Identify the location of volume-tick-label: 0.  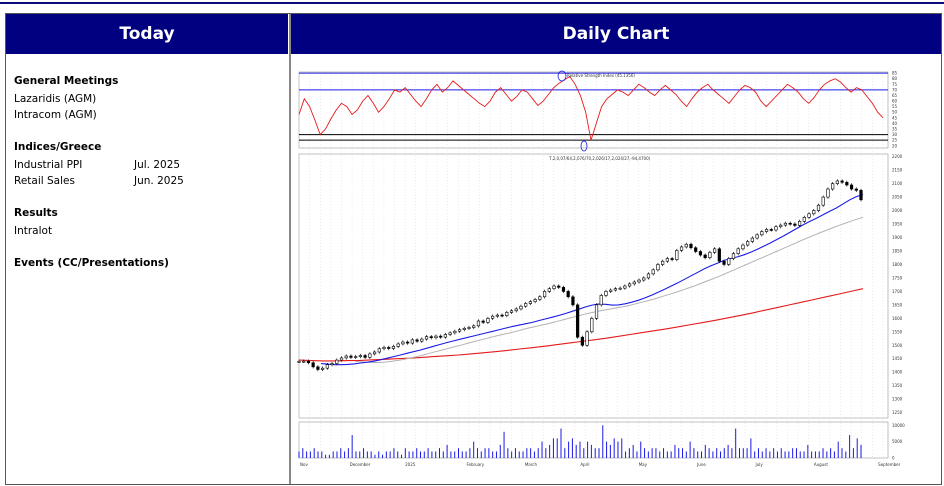
(893, 458).